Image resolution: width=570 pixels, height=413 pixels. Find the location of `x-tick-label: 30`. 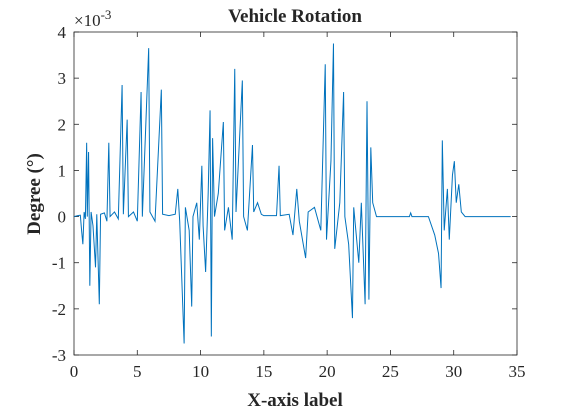

x-tick-label: 30 is located at coordinates (453, 371).